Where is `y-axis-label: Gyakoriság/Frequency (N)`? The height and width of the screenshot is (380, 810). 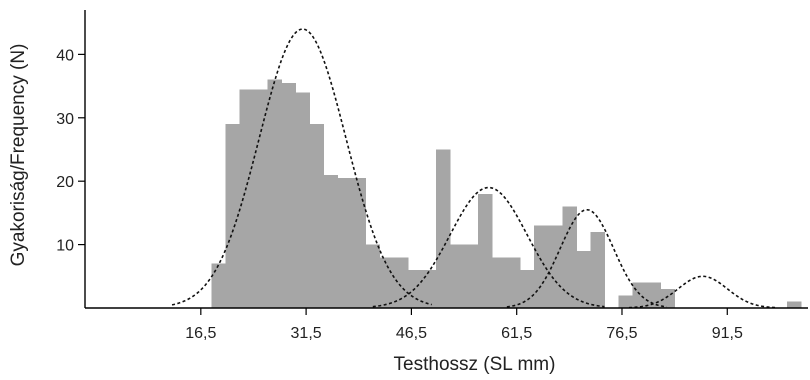 y-axis-label: Gyakoriság/Frequency (N) is located at coordinates (18, 155).